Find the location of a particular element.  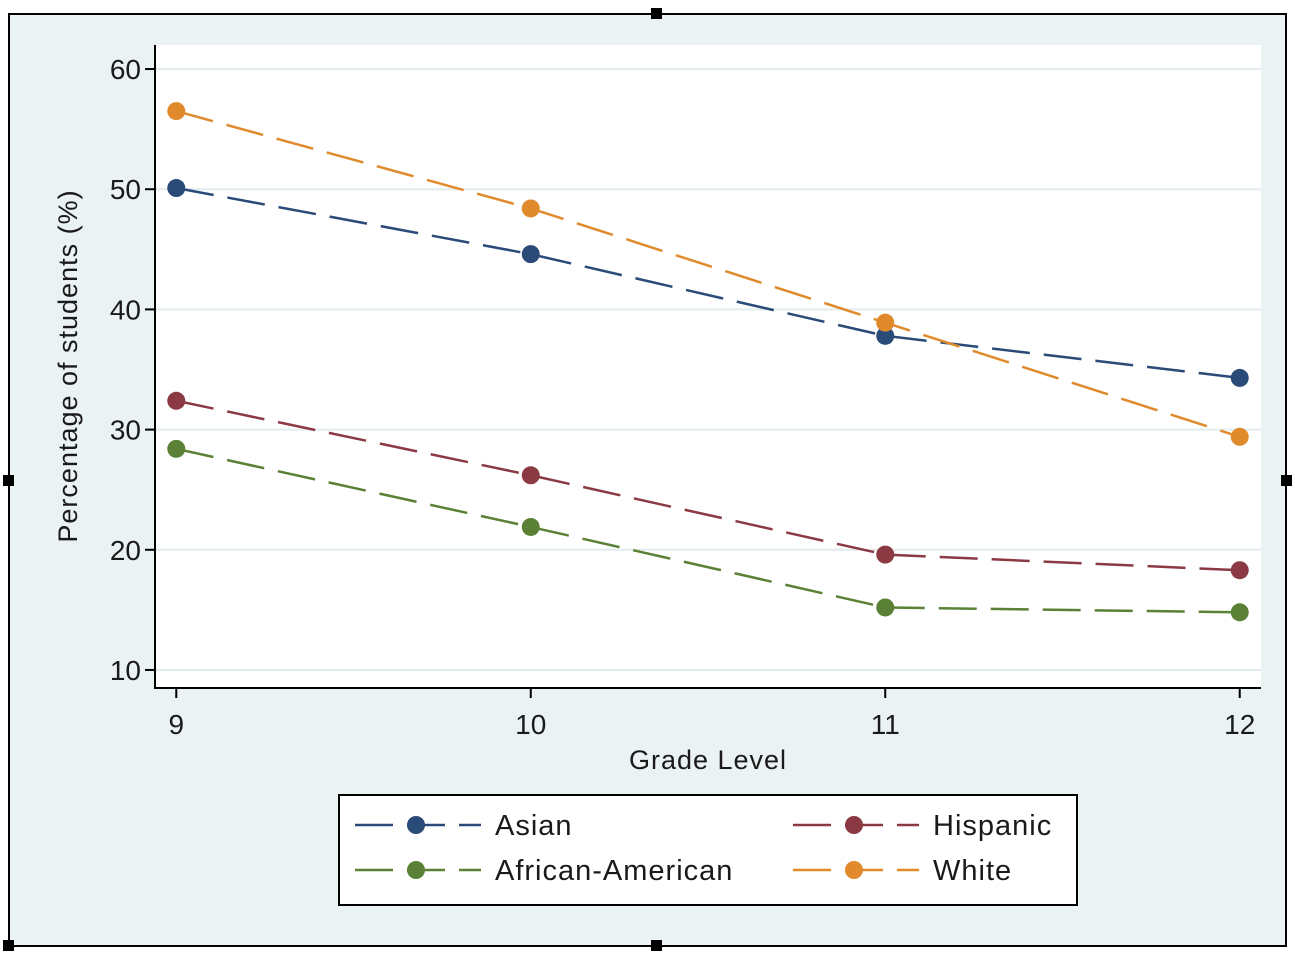

legend-label: Asian is located at coordinates (534, 826).